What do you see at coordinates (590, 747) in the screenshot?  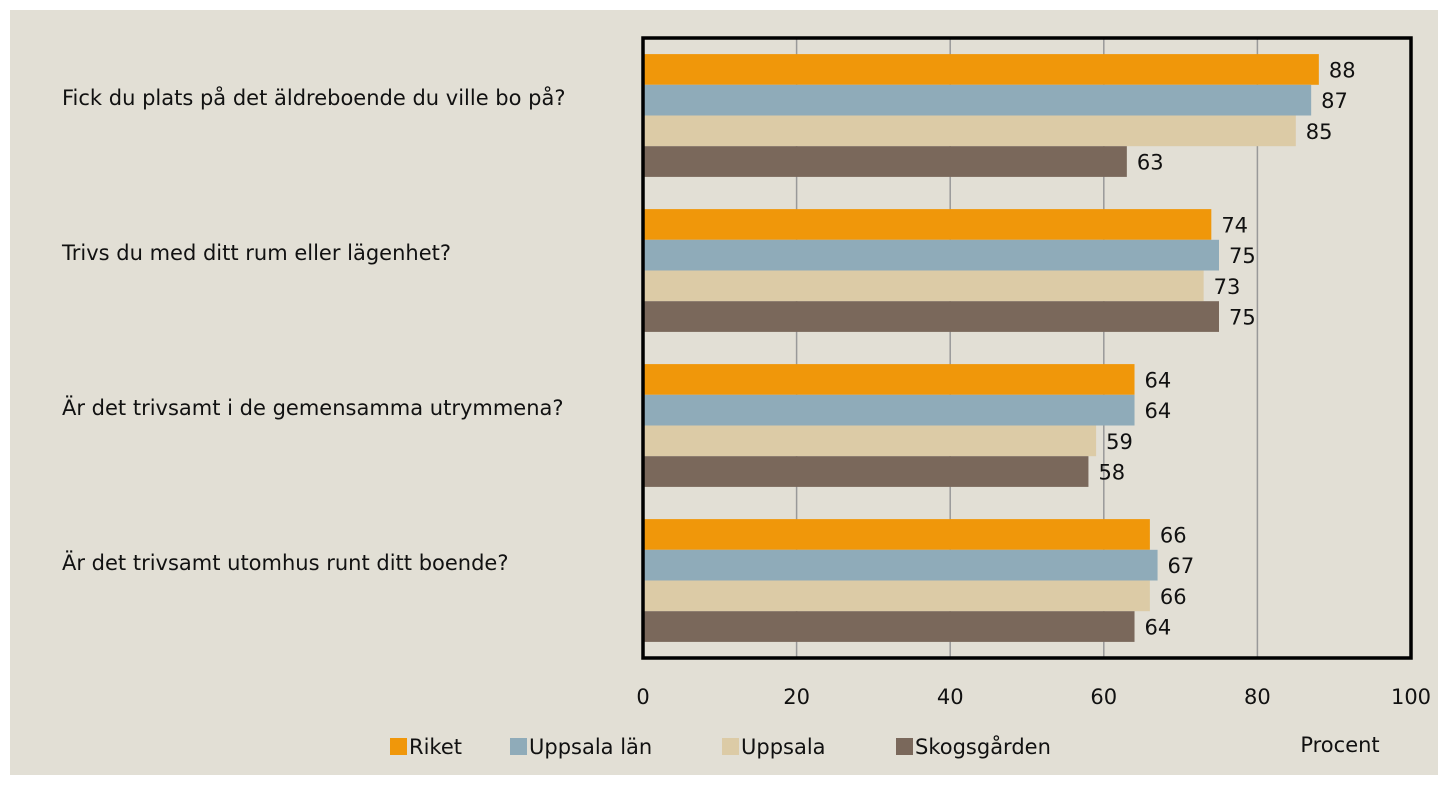 I see `legend-label: Uppsala län` at bounding box center [590, 747].